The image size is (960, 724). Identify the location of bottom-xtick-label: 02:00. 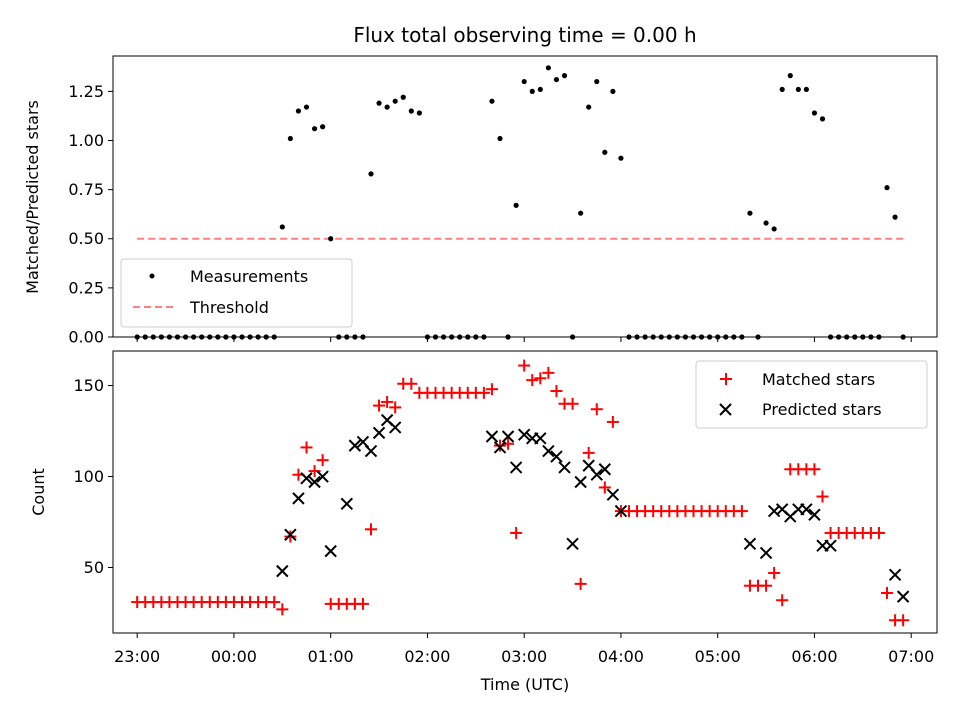
(427, 656).